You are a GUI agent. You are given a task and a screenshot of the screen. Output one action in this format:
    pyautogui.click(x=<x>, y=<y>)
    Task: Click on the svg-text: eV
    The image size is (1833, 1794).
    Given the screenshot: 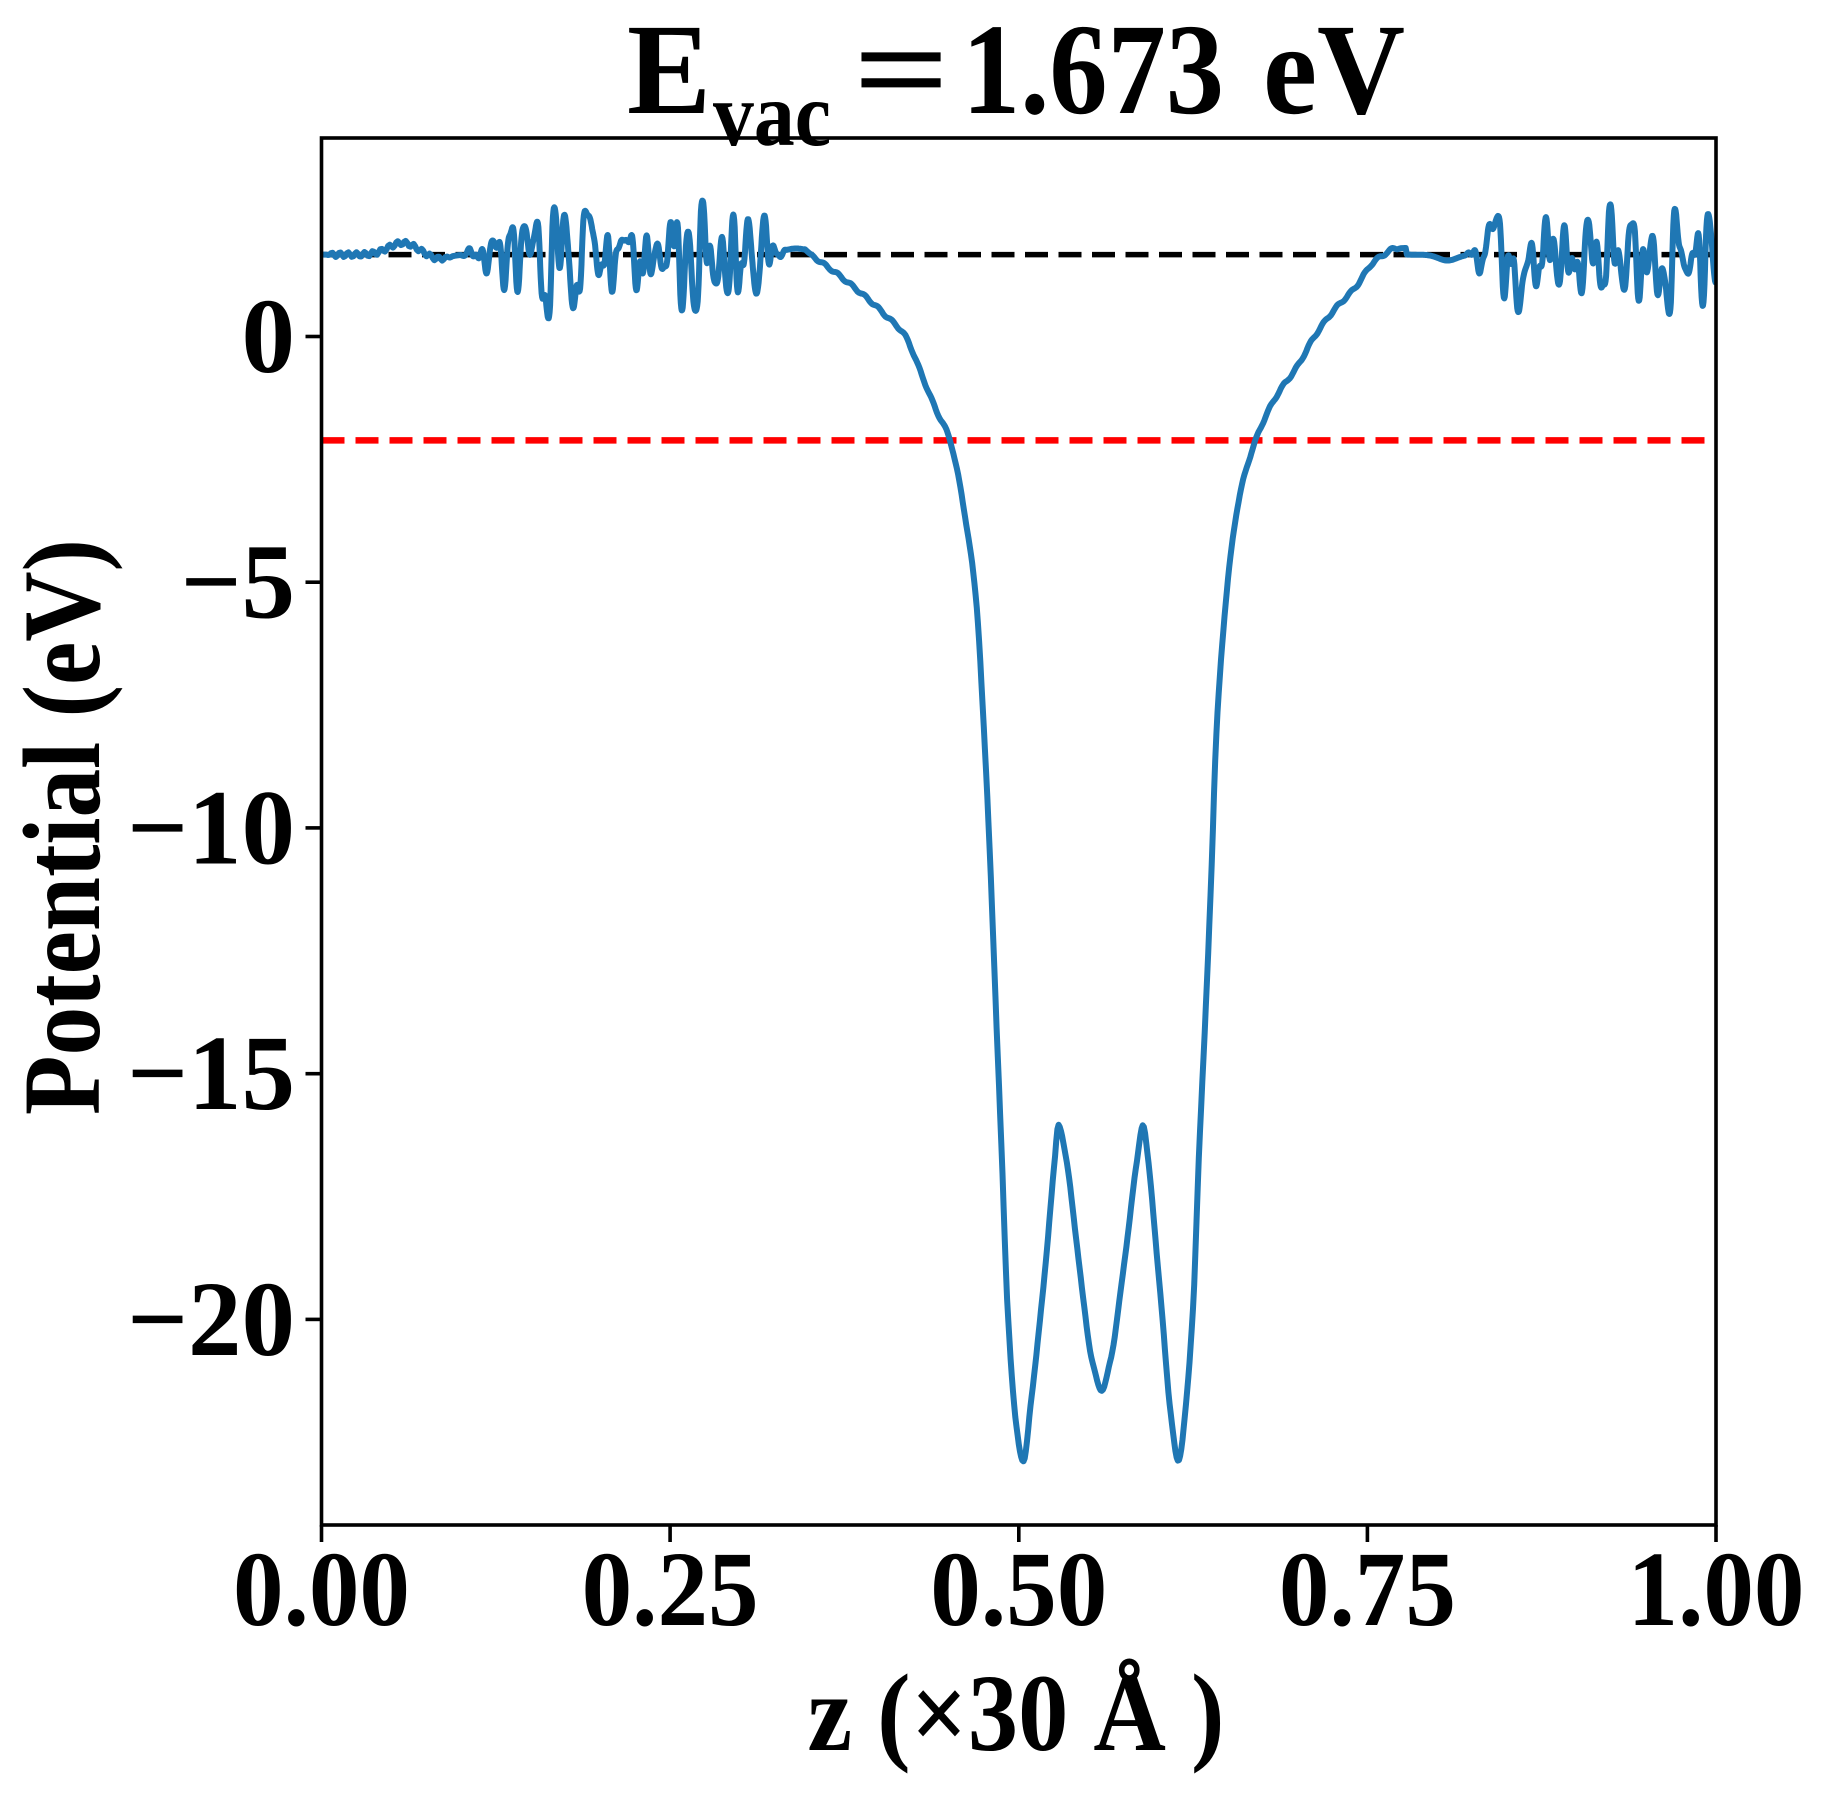 What is the action you would take?
    pyautogui.click(x=1334, y=71)
    